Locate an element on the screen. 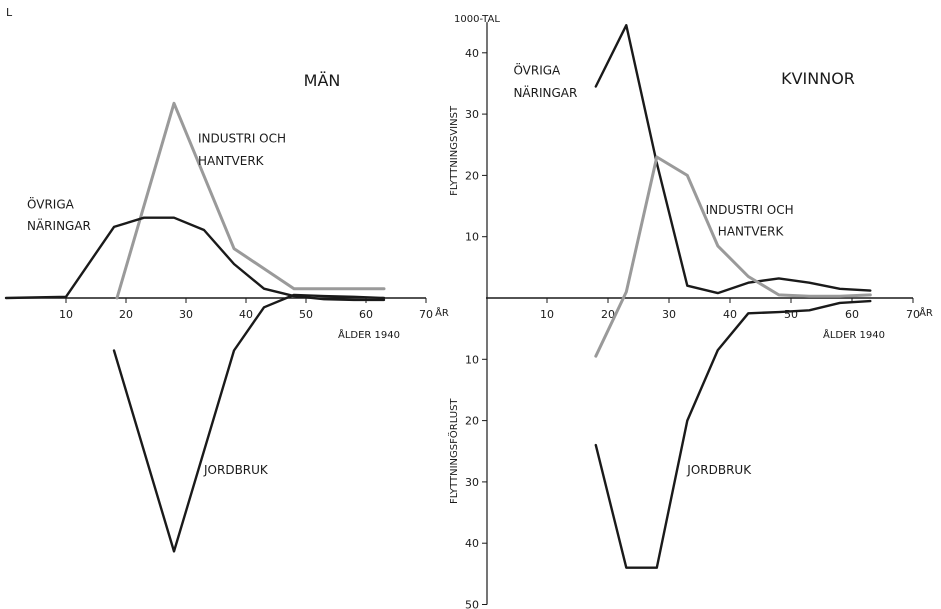 The height and width of the screenshot is (609, 941). y-tick-label: 50 is located at coordinates (472, 604).